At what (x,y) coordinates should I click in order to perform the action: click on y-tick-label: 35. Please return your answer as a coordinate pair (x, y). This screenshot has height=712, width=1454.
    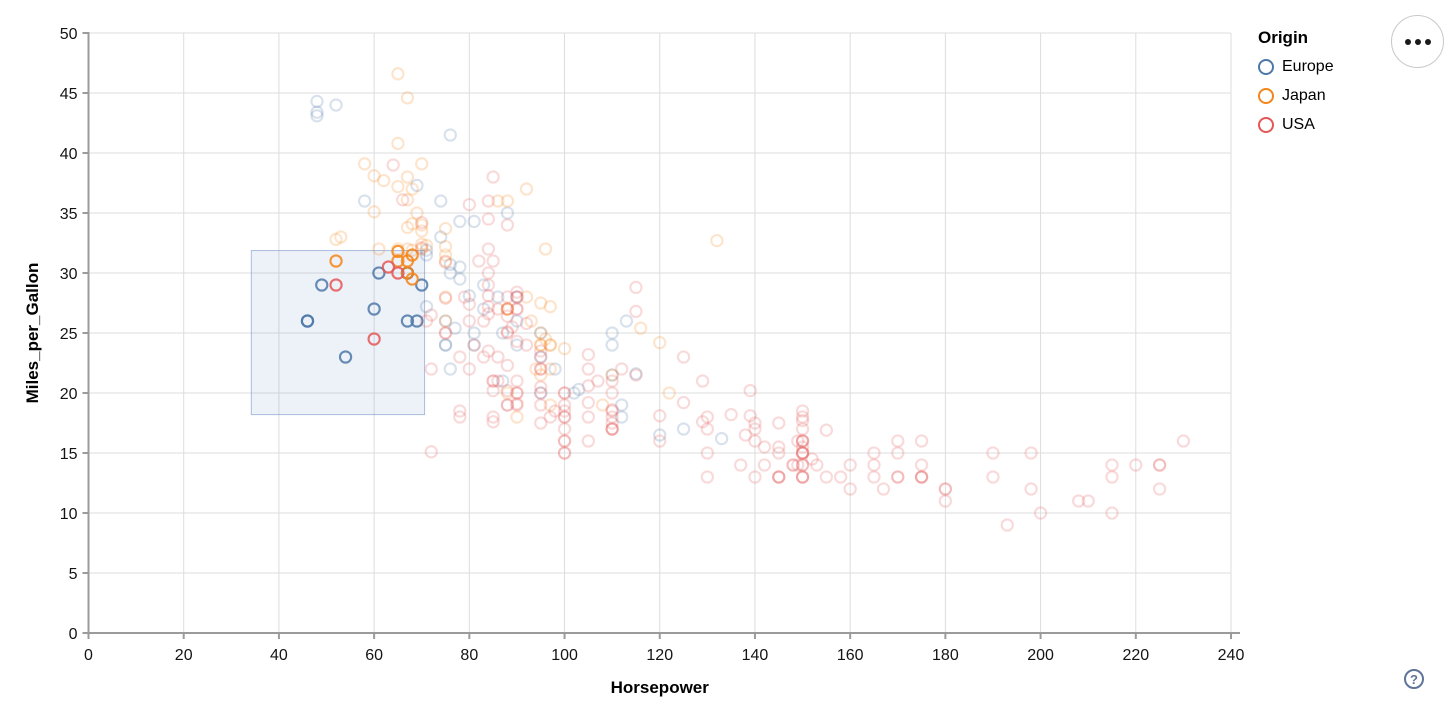
    Looking at the image, I should click on (69, 214).